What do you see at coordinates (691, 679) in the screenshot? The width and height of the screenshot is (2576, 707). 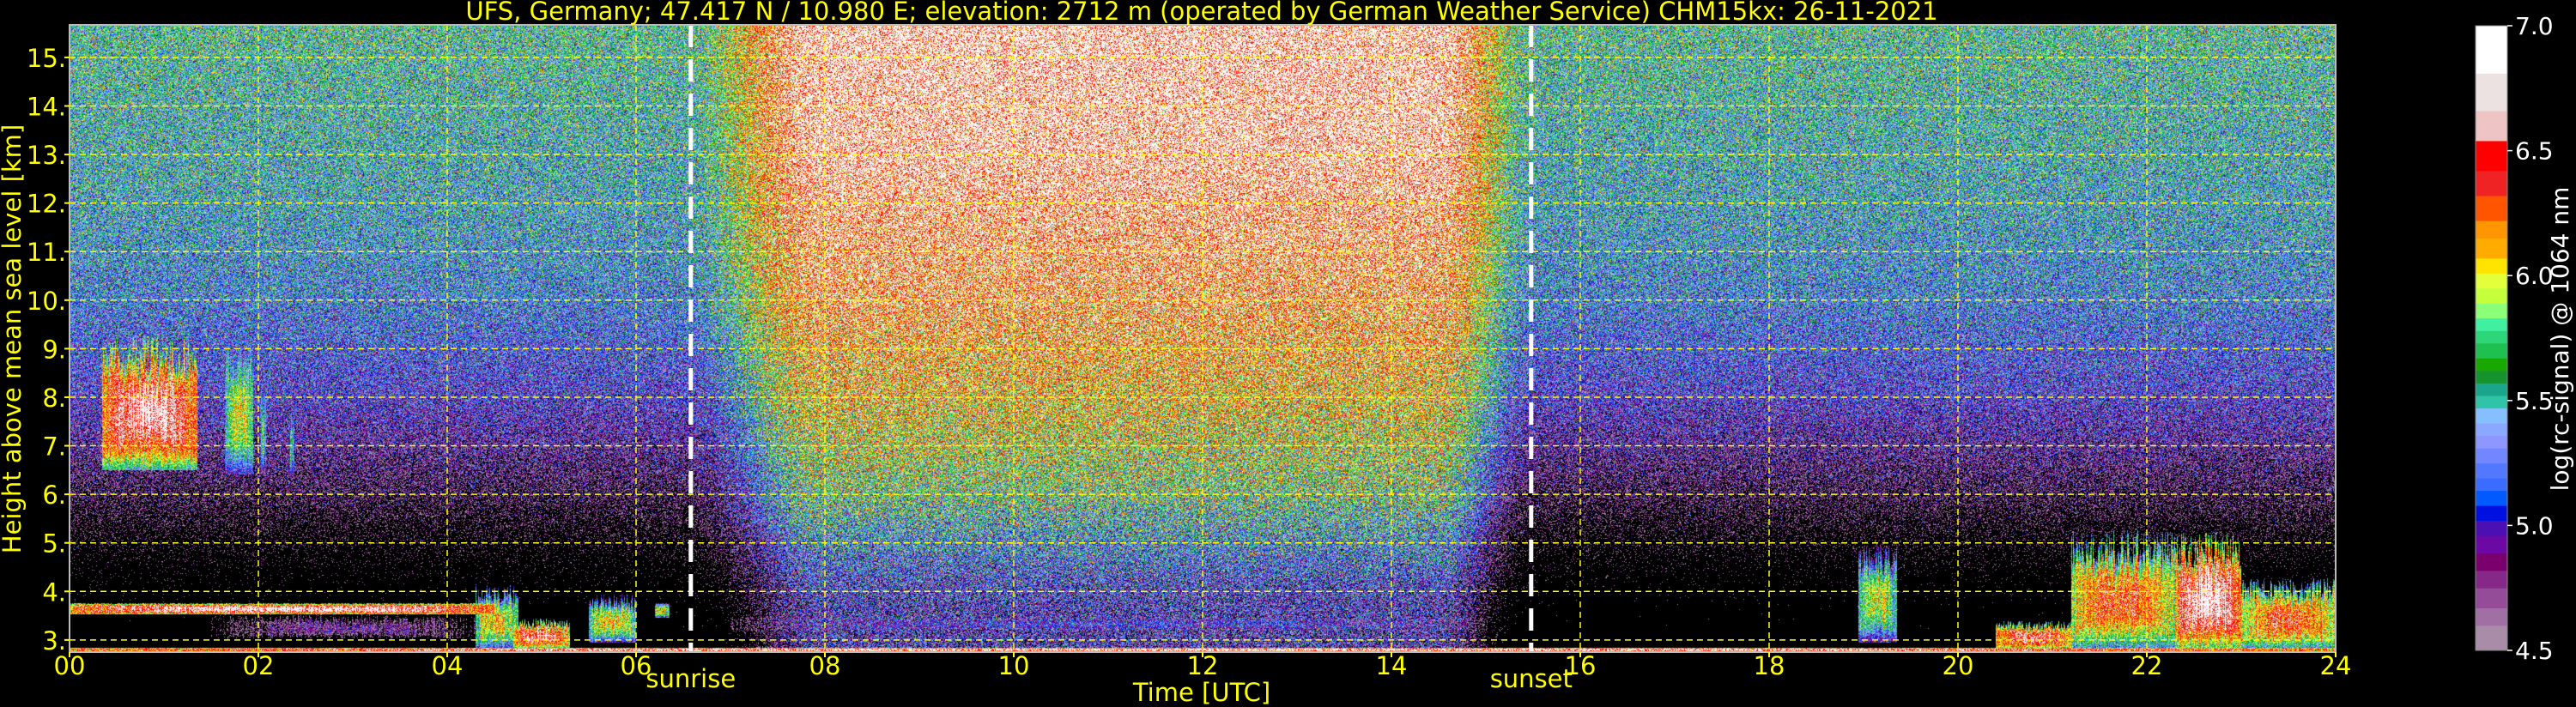 I see `sunrise-label: sunrise` at bounding box center [691, 679].